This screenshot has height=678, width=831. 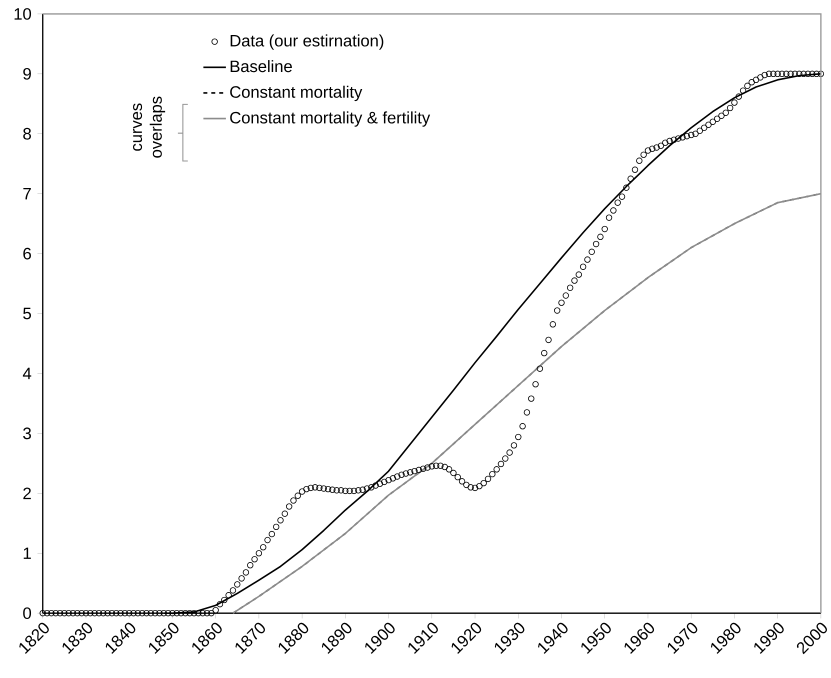 I want to click on y-tick-label: 6, so click(x=27, y=254).